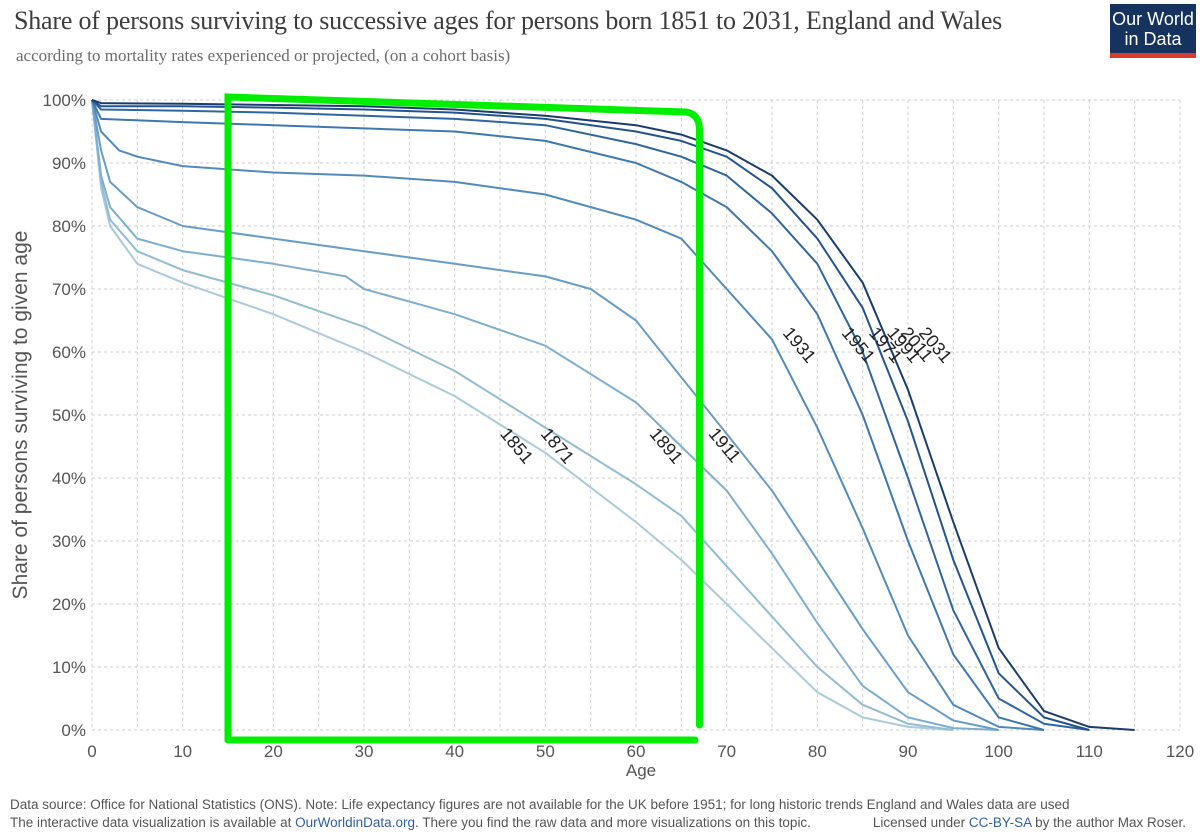  Describe the element at coordinates (726, 751) in the screenshot. I see `x-tick-label: 70` at that location.